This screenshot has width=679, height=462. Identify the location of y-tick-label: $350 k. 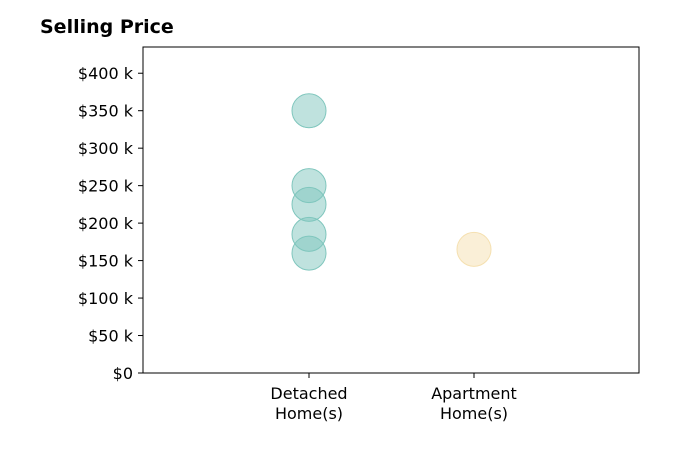
(106, 111).